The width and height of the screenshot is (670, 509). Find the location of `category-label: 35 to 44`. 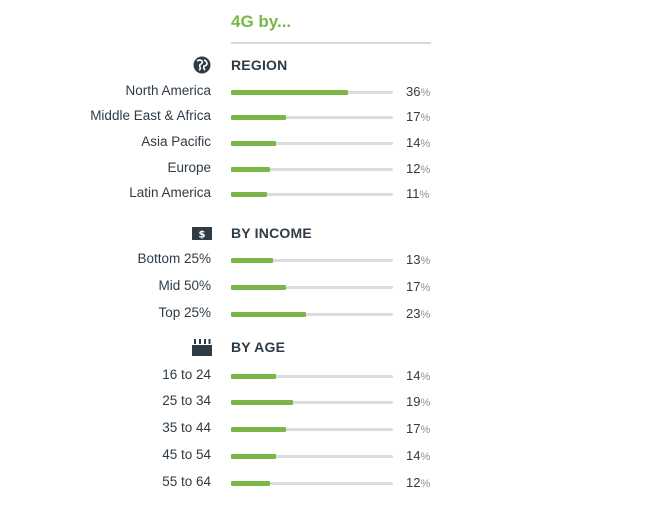

category-label: 35 to 44 is located at coordinates (186, 427).